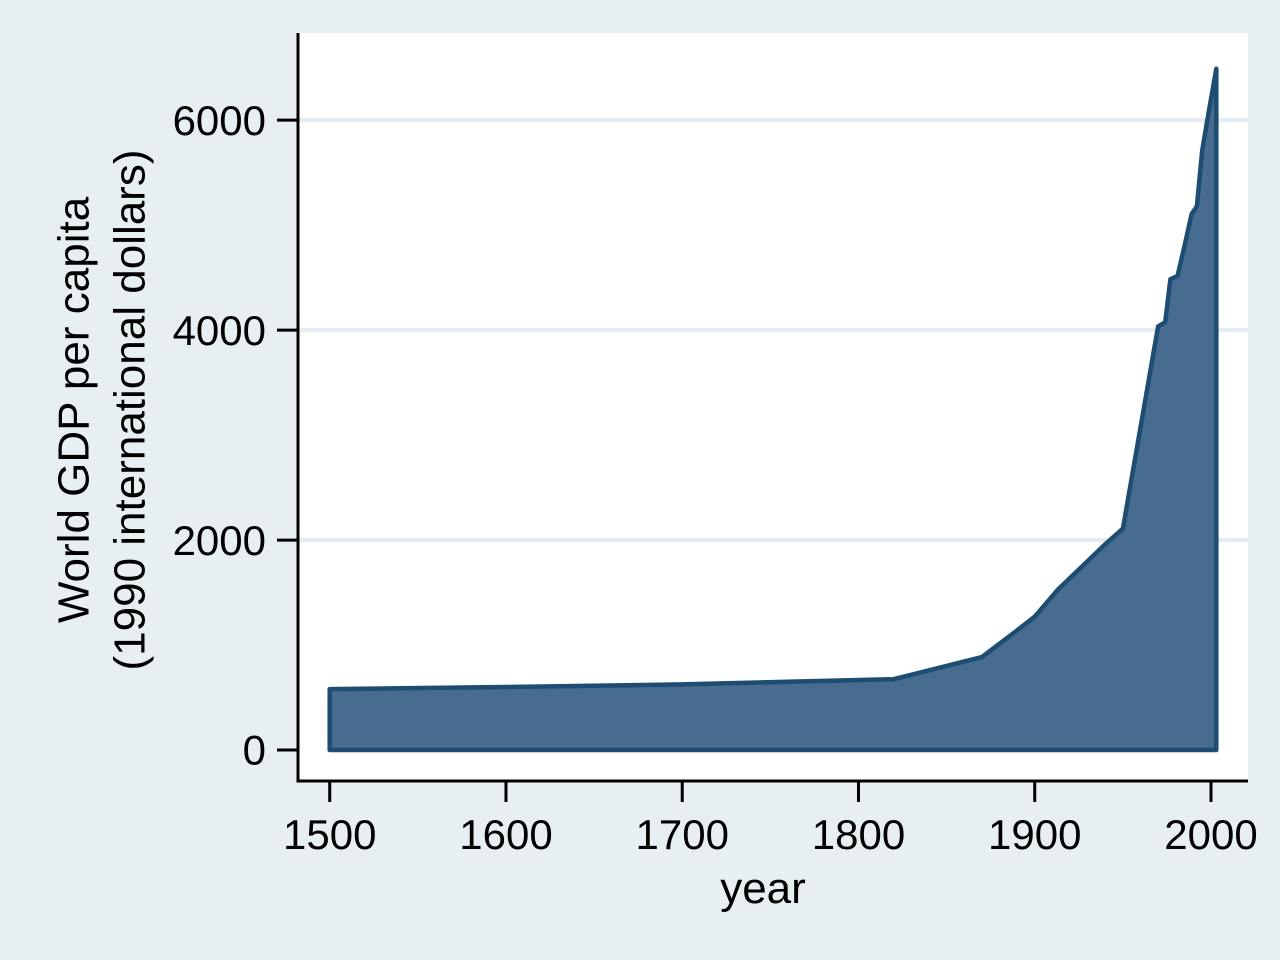 Image resolution: width=1280 pixels, height=960 pixels. I want to click on y-axis-ticks: 0 2000 4000 6000, so click(235, 435).